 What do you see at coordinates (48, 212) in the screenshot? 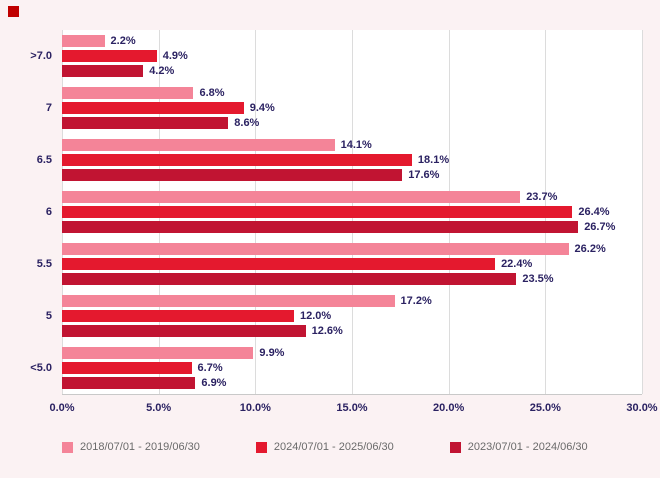
I see `category-label: 6` at bounding box center [48, 212].